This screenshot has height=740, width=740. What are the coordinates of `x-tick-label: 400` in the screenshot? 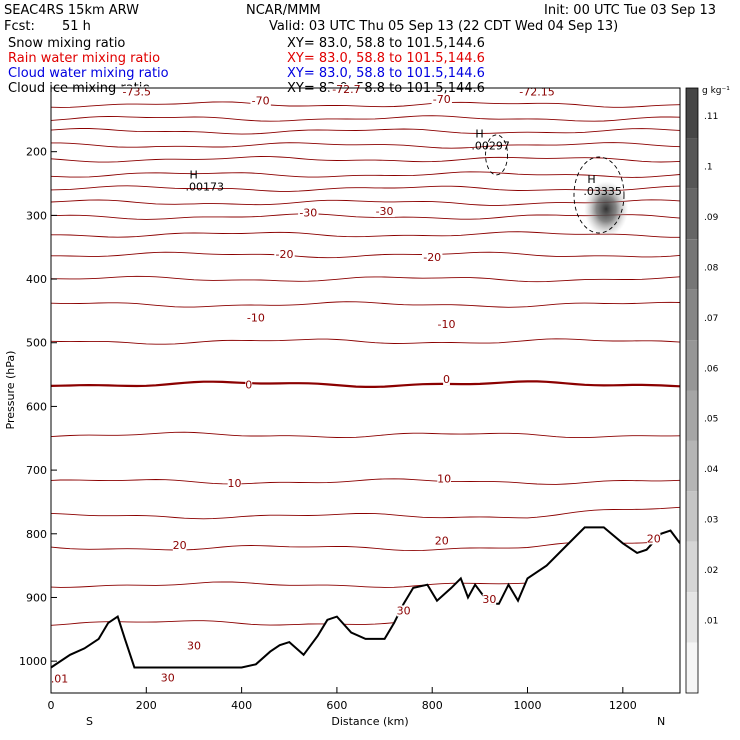 It's located at (241, 705).